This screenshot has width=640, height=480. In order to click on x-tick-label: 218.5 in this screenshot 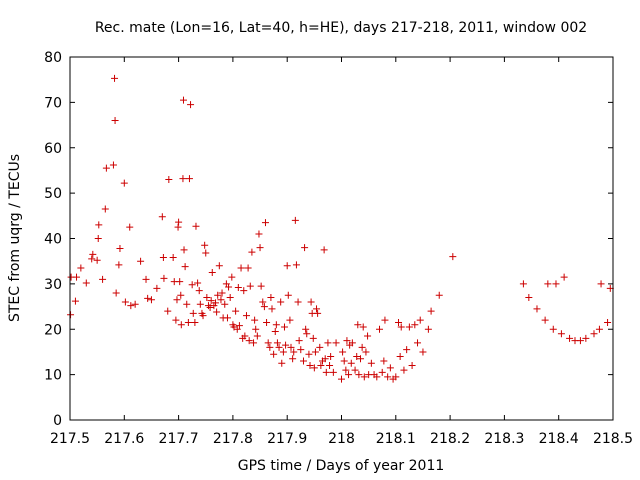, I will do `click(613, 439)`.